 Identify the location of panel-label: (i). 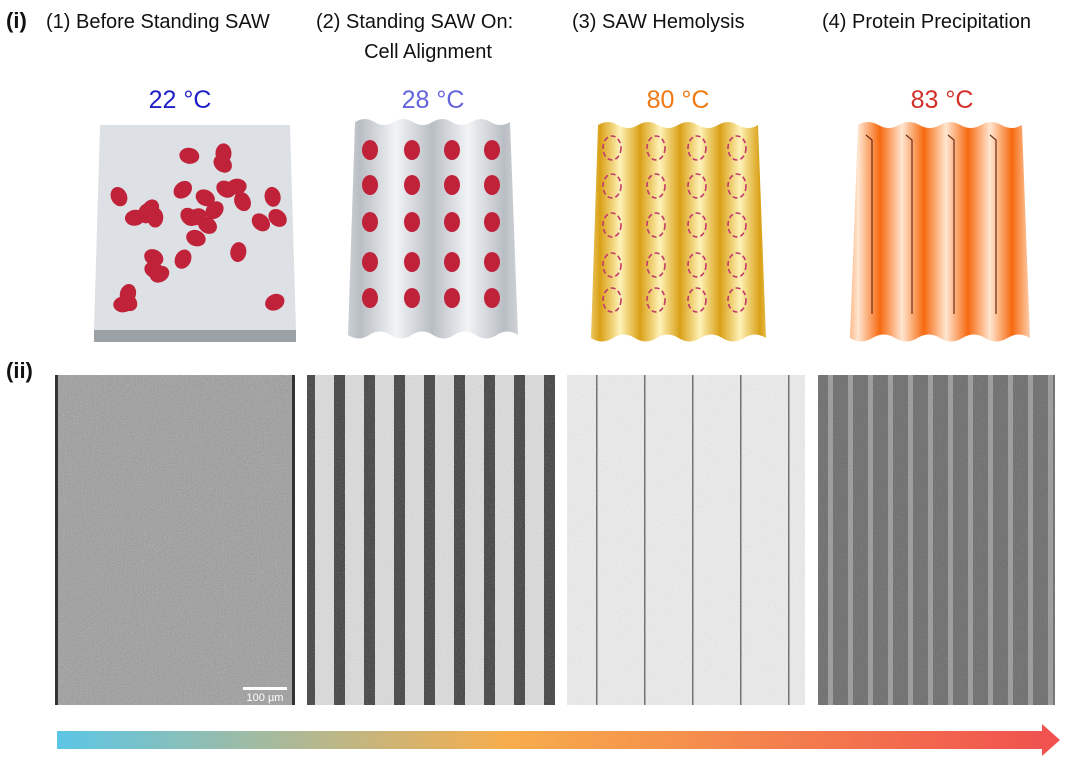
(16, 20).